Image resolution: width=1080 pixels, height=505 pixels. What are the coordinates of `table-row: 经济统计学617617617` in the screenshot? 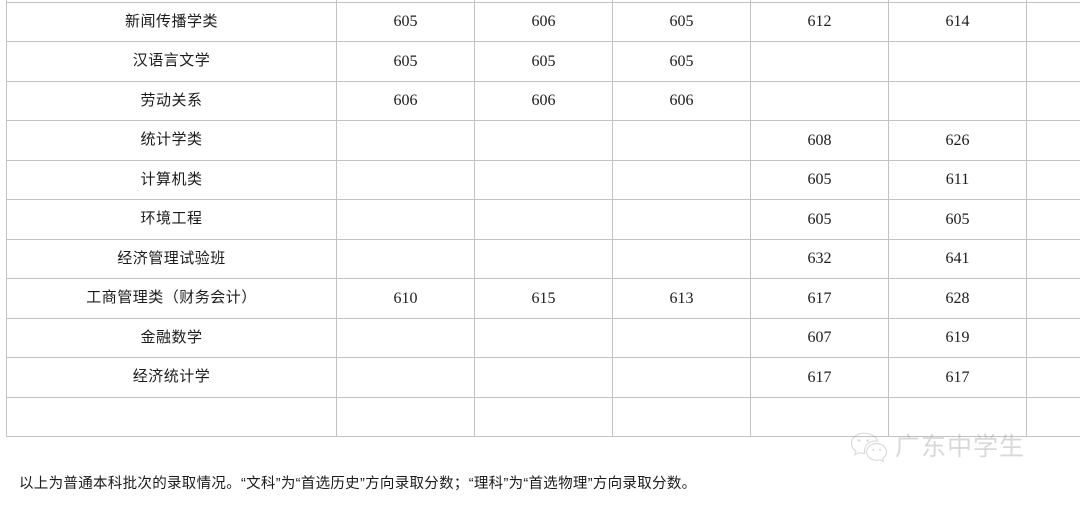 It's located at (543, 377).